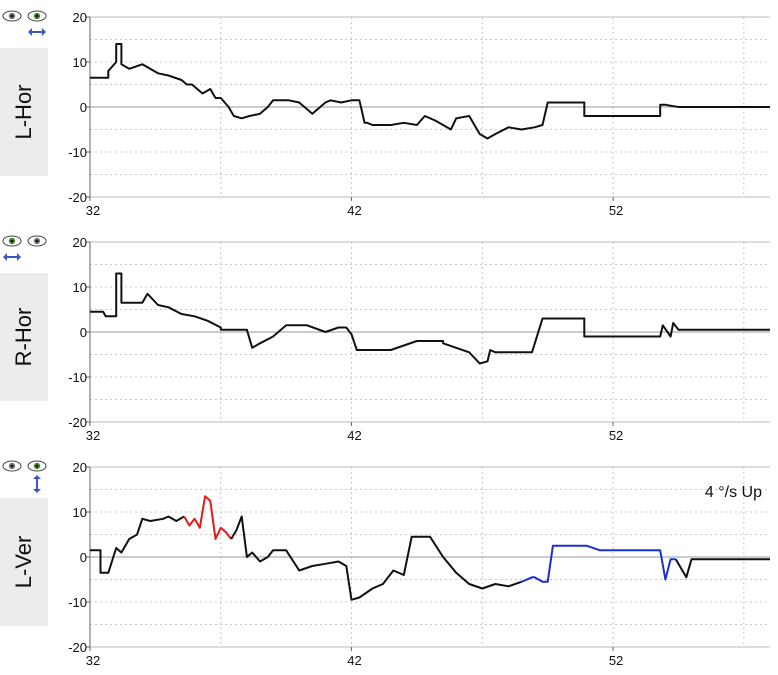 The height and width of the screenshot is (675, 778). I want to click on velocity-annotation: 4 °/s Up, so click(733, 492).